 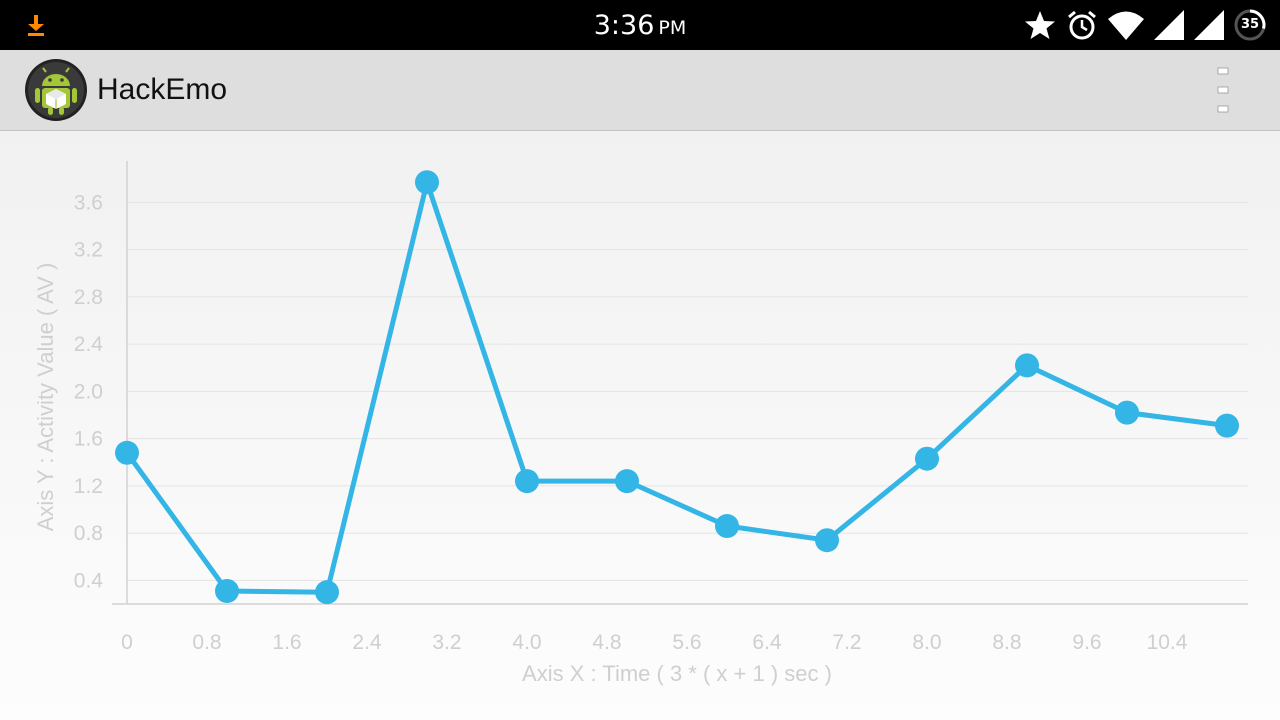 I want to click on x-tick-label: 4.8, so click(x=606, y=642).